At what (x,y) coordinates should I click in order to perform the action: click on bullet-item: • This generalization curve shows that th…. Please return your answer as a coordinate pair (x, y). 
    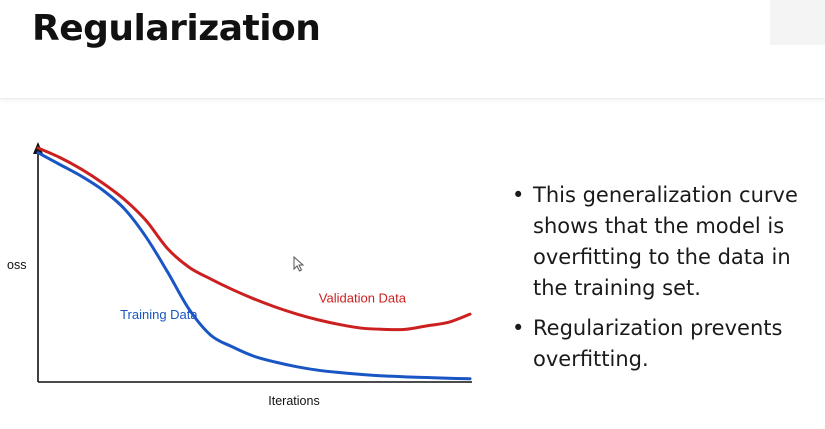
    Looking at the image, I should click on (662, 242).